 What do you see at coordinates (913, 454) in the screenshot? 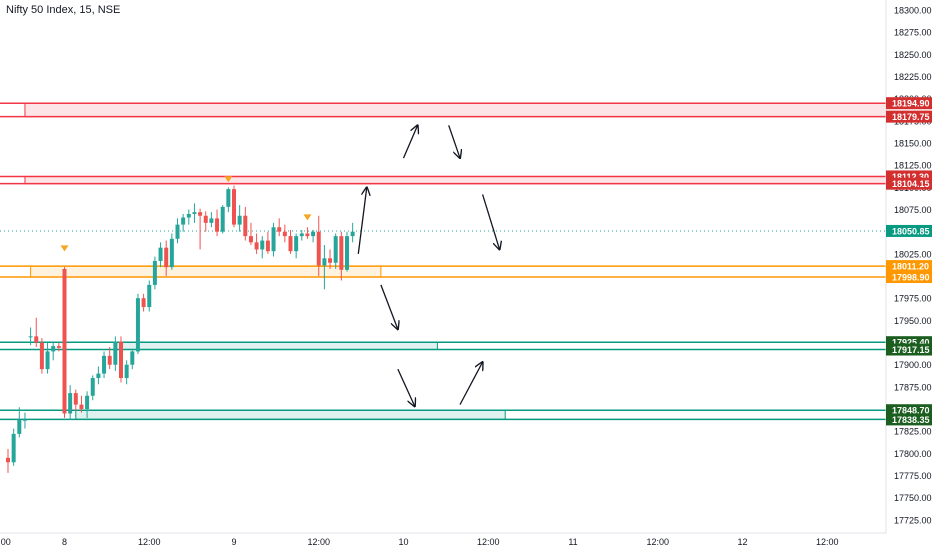
I see `y-tick-label: 17800.00` at bounding box center [913, 454].